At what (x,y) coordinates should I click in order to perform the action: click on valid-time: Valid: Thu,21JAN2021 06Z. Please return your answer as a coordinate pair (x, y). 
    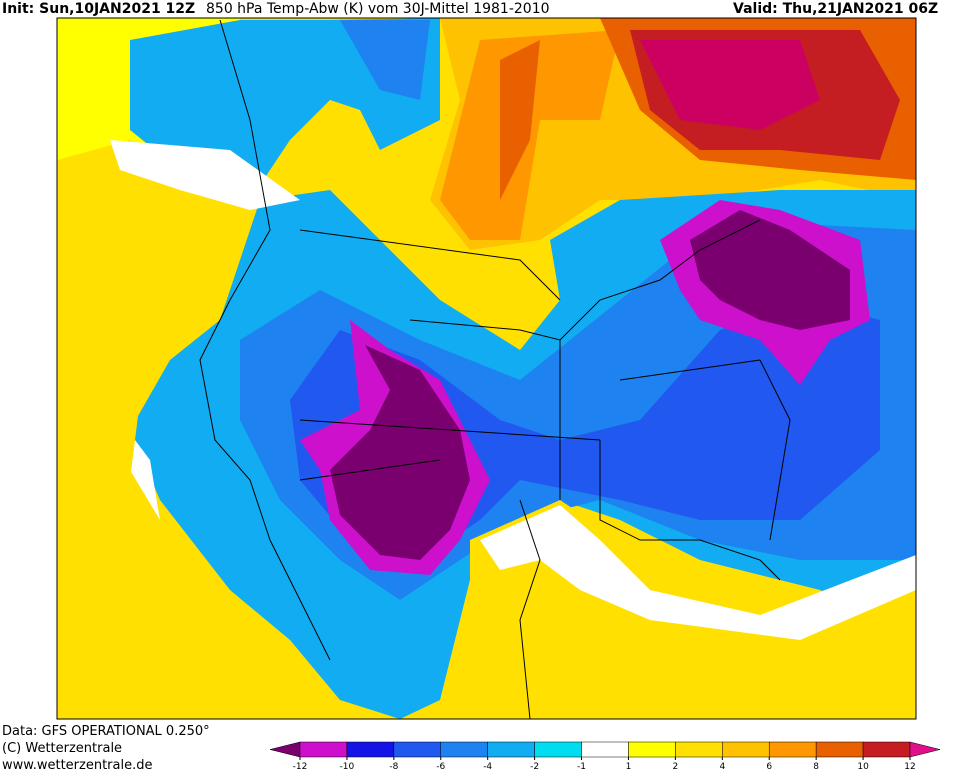
    Looking at the image, I should click on (835, 9).